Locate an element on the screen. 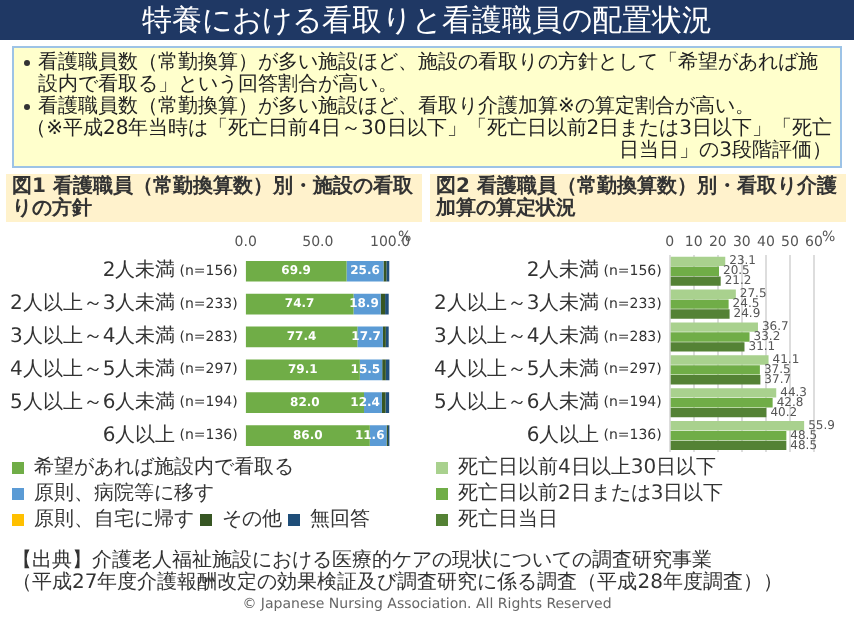 The width and height of the screenshot is (854, 640). text: 特養における看取りと看護職員の配置状況 is located at coordinates (427, 20).